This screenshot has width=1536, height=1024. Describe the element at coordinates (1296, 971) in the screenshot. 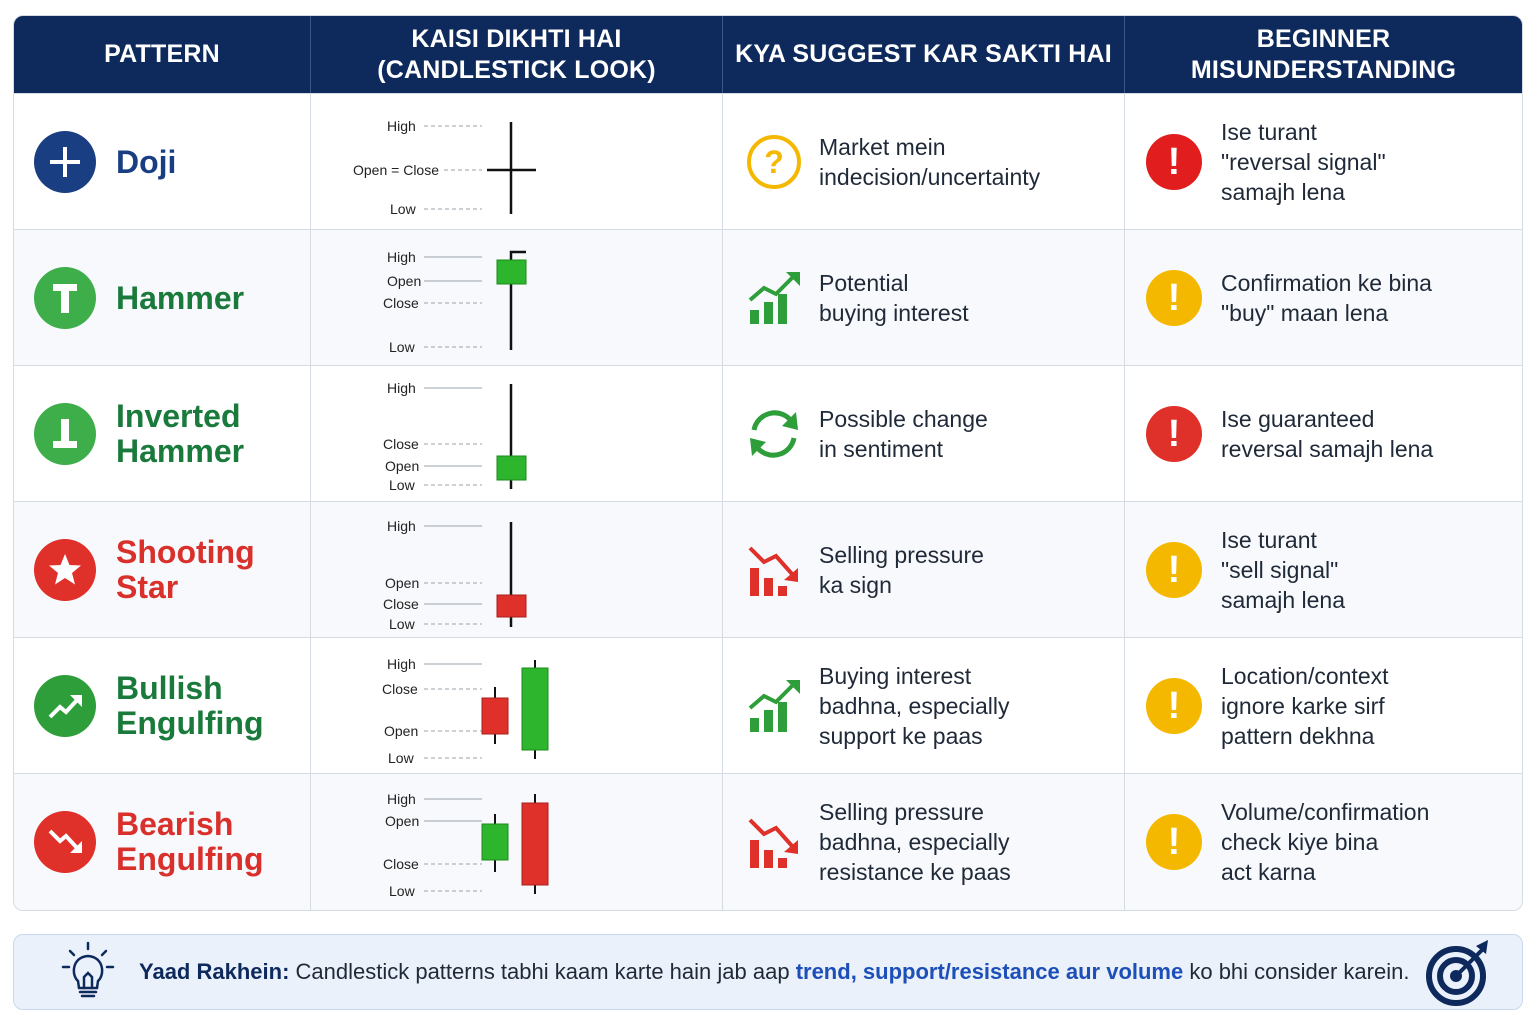

I see `reminder-text-end: ko bhi consider karein.` at that location.